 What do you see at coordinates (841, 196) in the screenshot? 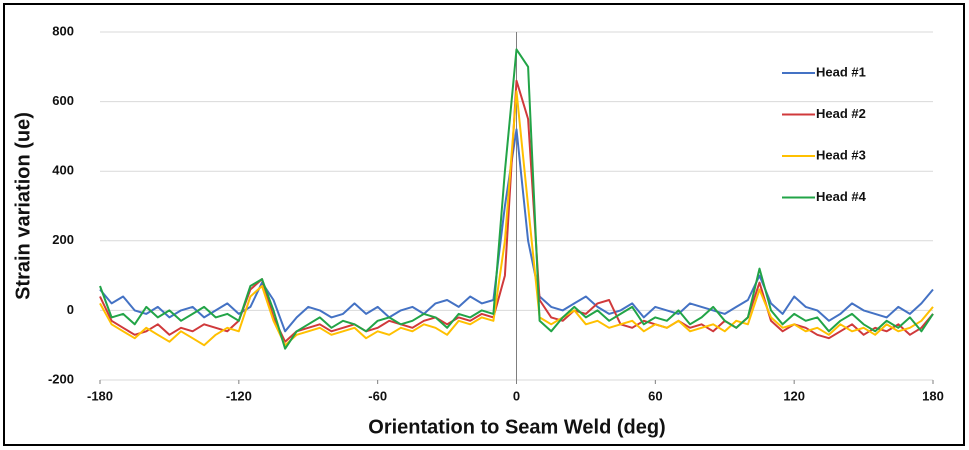
I see `legend-label: Head #4` at bounding box center [841, 196].